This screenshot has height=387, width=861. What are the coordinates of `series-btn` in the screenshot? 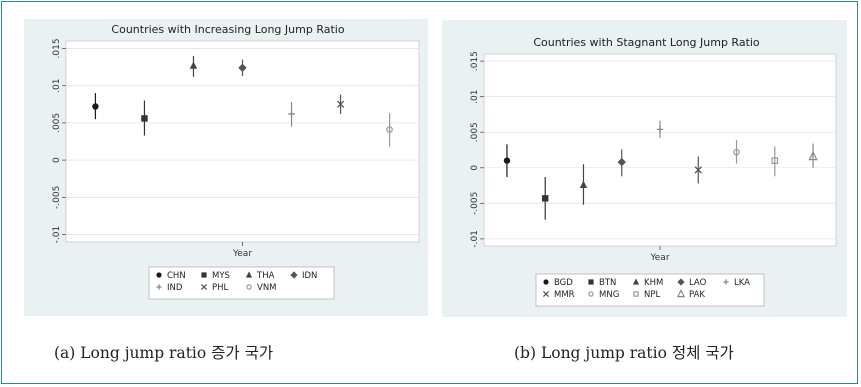 It's located at (545, 198).